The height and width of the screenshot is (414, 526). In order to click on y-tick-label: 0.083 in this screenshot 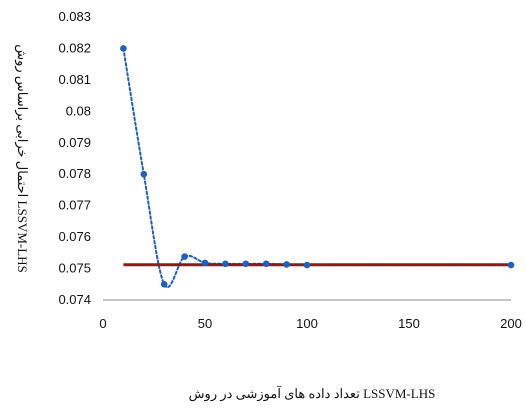, I will do `click(74, 16)`.